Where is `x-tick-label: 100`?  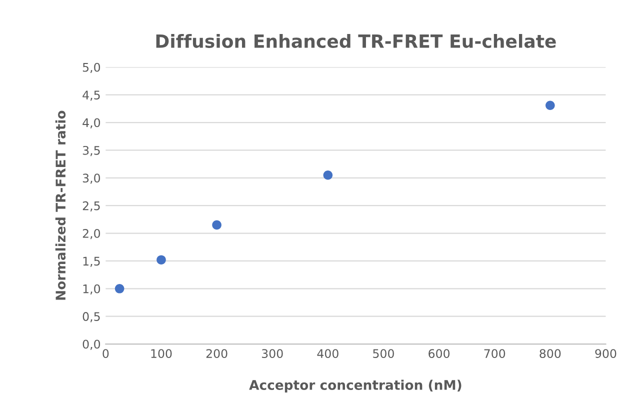
x-tick-label: 100 is located at coordinates (161, 353).